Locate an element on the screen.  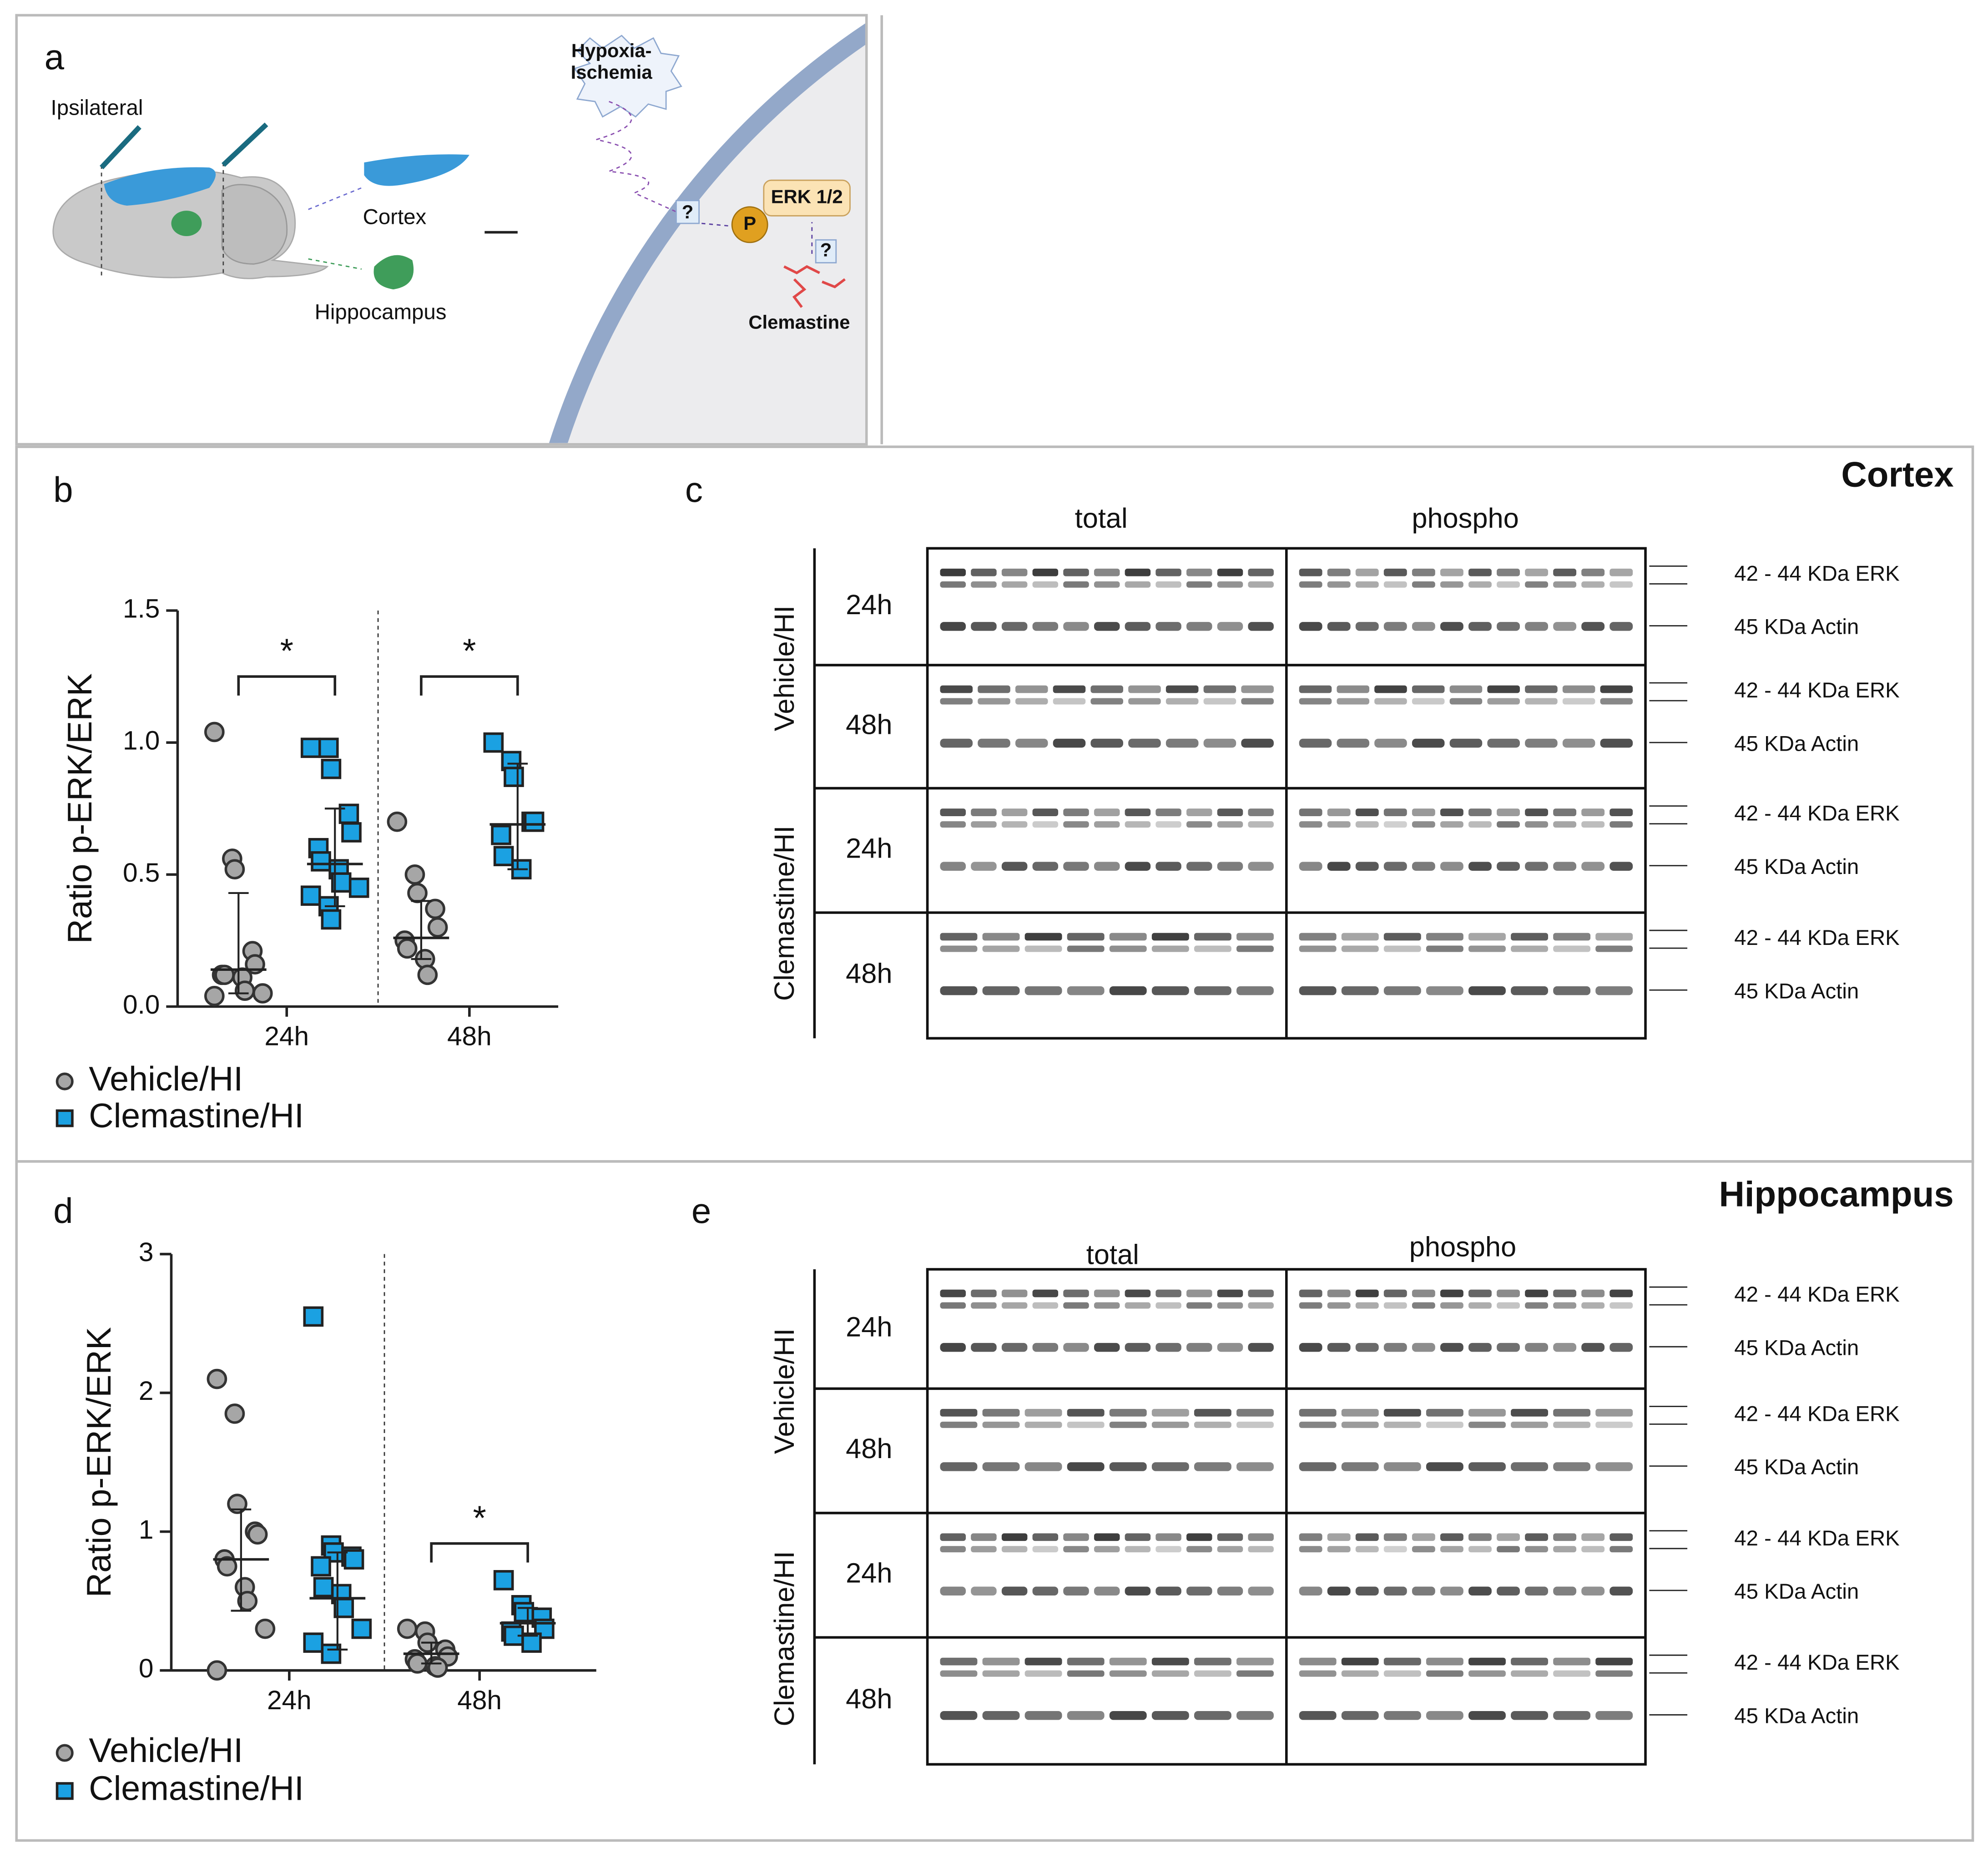
blade is located at coordinates (245, 145).